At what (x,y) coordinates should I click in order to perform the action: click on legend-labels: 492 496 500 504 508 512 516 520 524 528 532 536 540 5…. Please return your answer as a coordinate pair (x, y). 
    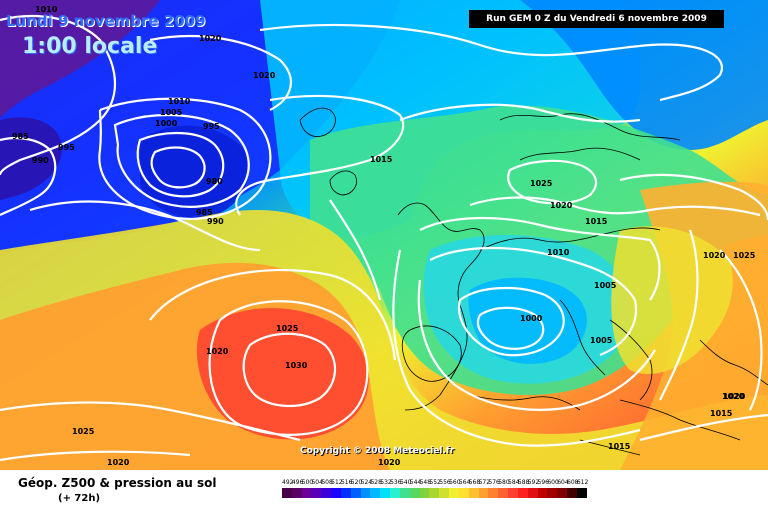
    Looking at the image, I should click on (518, 483).